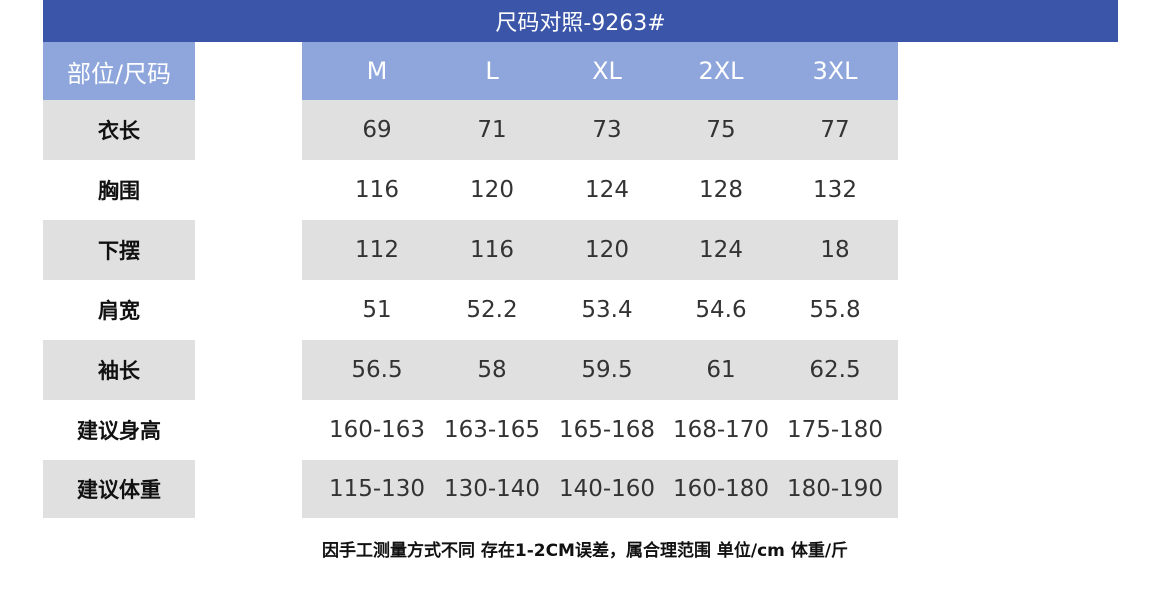 This screenshot has width=1170, height=593. What do you see at coordinates (492, 370) in the screenshot?
I see `cell: 58` at bounding box center [492, 370].